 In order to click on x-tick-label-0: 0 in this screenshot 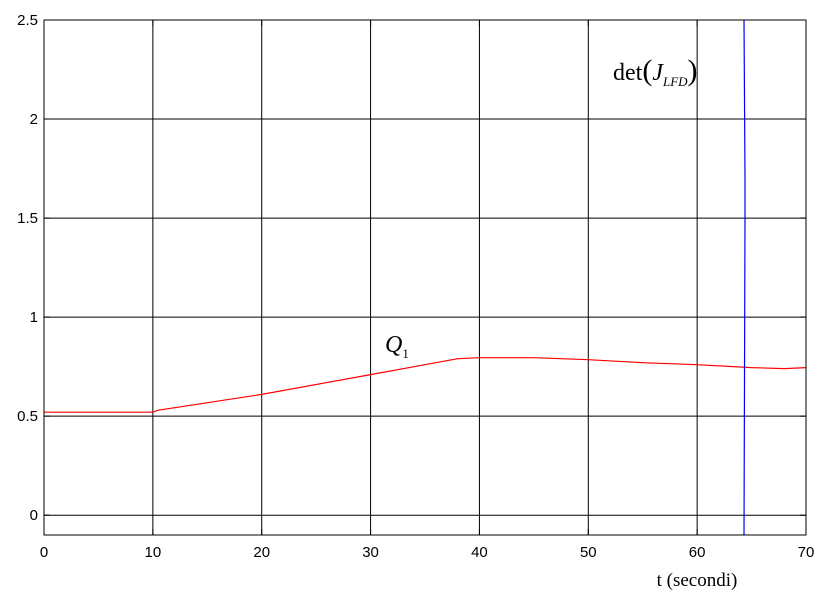, I will do `click(44, 552)`.